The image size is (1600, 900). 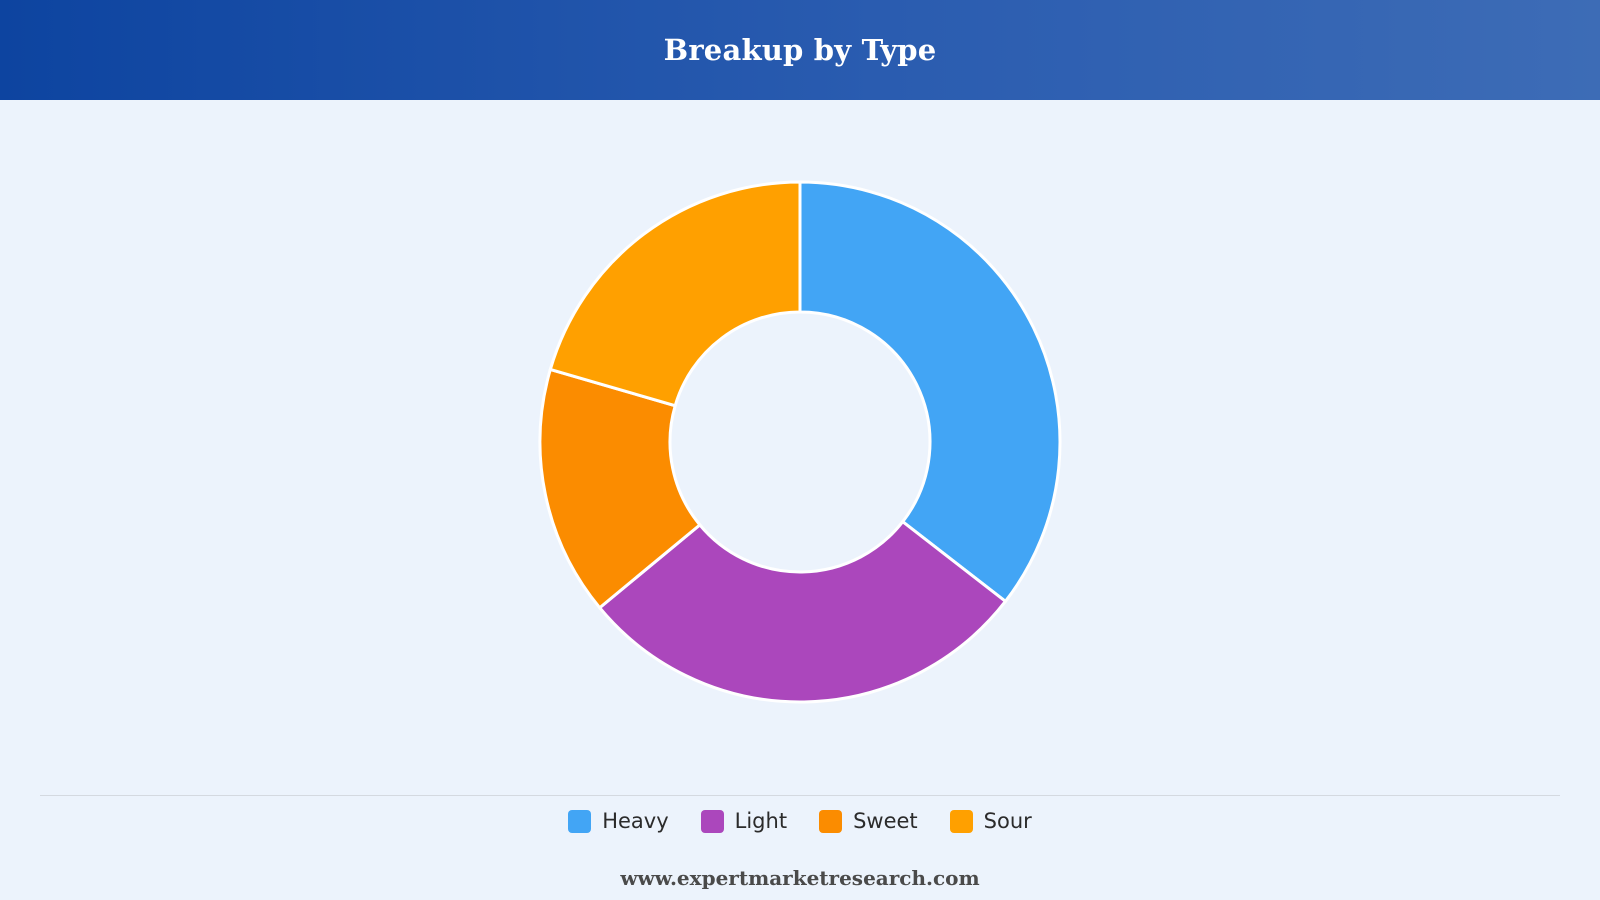 What do you see at coordinates (761, 821) in the screenshot?
I see `legend-label: Light` at bounding box center [761, 821].